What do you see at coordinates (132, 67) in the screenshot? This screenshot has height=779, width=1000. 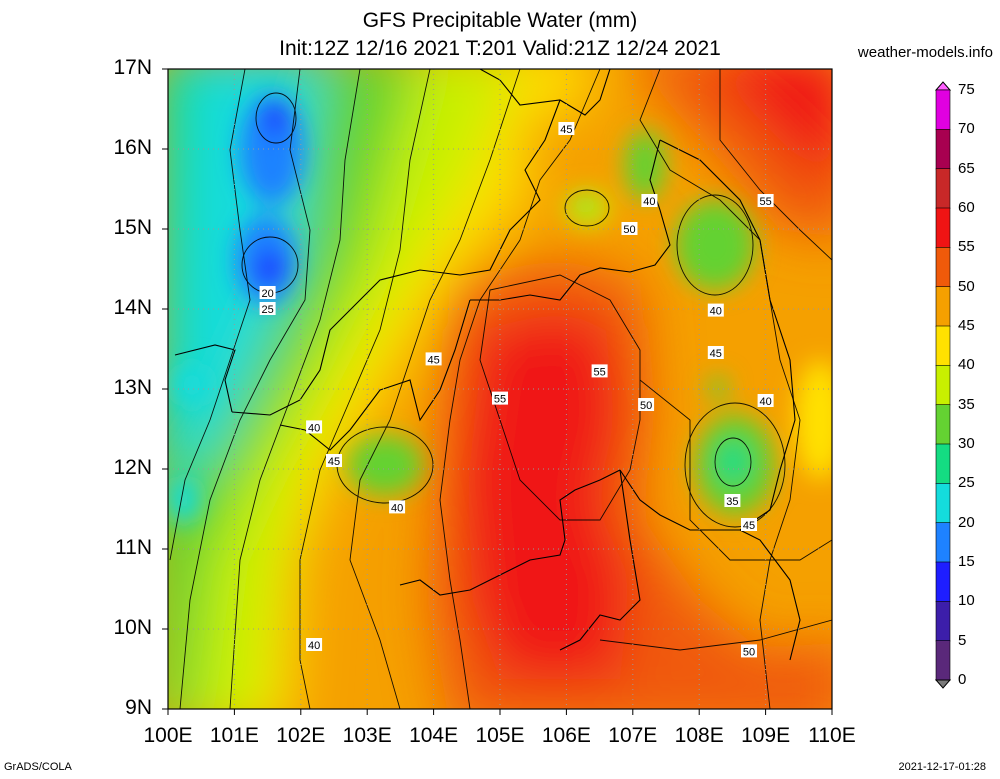 I see `lat-label: 17N` at bounding box center [132, 67].